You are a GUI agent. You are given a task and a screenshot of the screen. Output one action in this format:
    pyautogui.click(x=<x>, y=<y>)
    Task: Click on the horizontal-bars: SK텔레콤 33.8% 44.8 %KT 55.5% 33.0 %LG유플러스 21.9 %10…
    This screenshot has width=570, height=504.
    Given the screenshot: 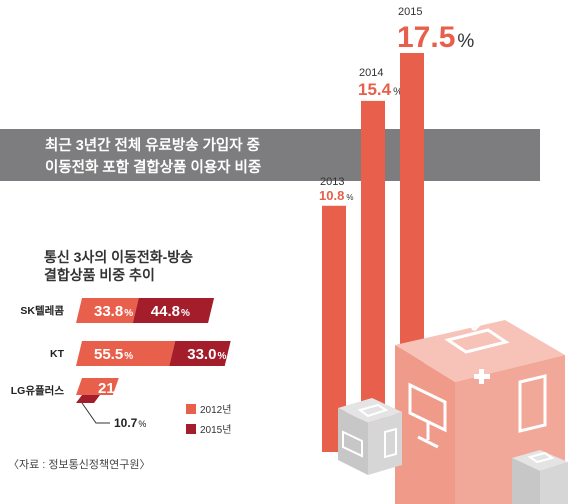 What is the action you would take?
    pyautogui.click(x=121, y=364)
    